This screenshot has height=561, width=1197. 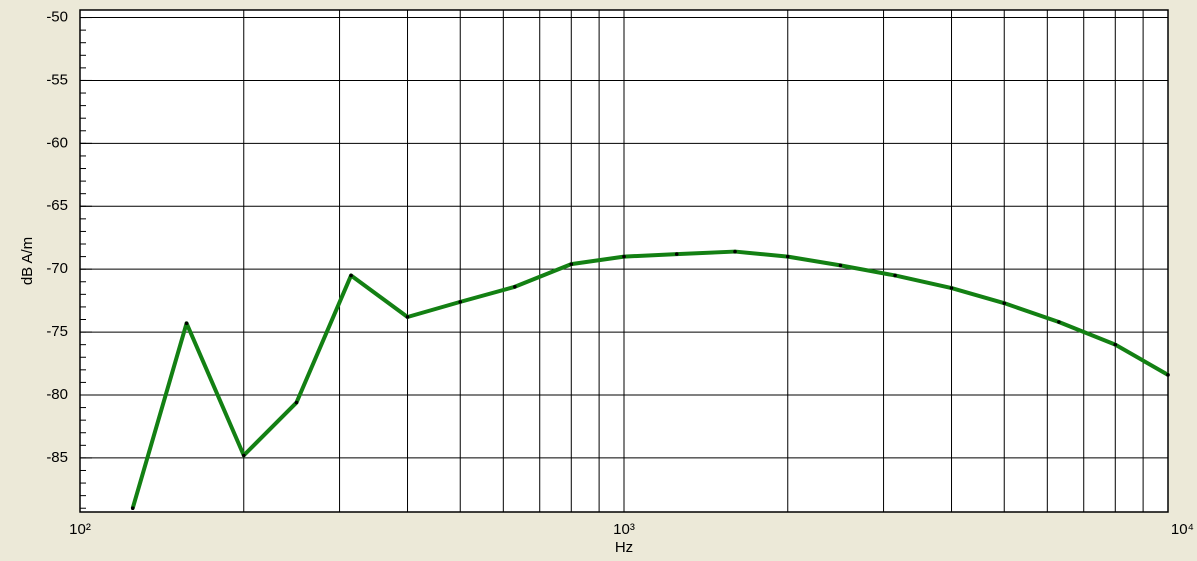 I want to click on x-axis-label: Hz, so click(x=624, y=547).